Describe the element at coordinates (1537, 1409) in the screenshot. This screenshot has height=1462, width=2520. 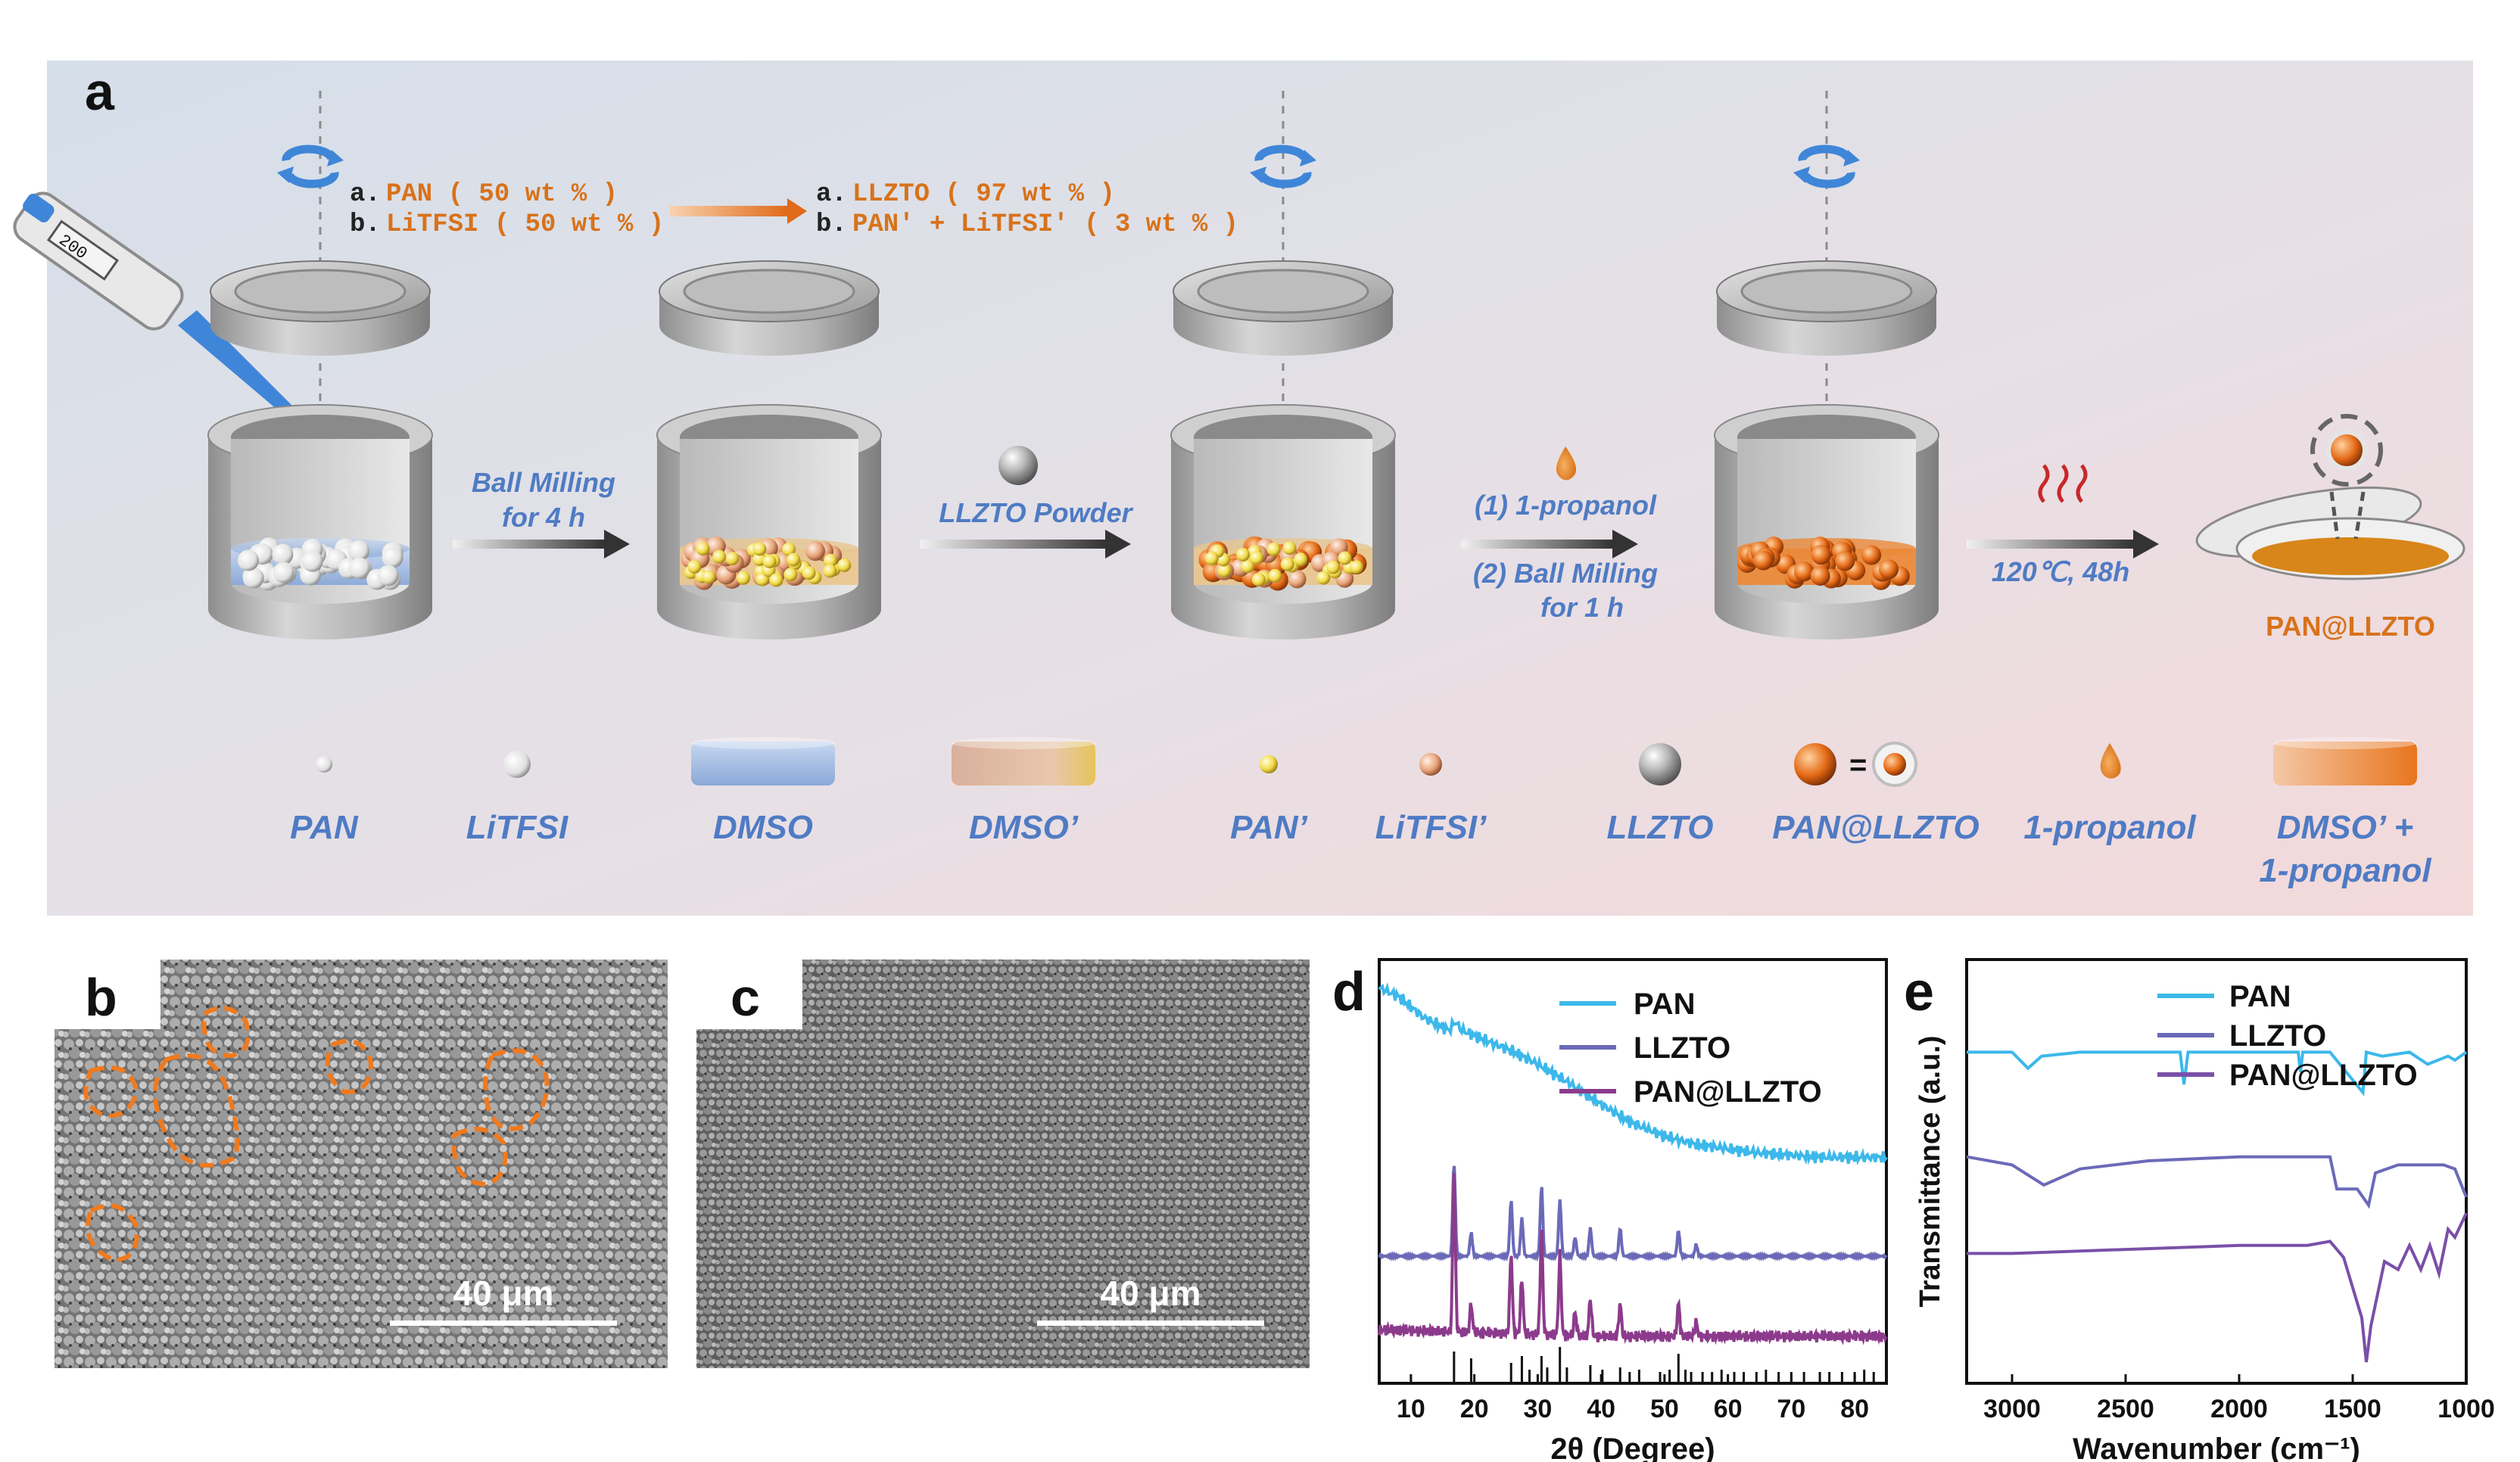
I see `chart-d-tick-label: 30` at that location.